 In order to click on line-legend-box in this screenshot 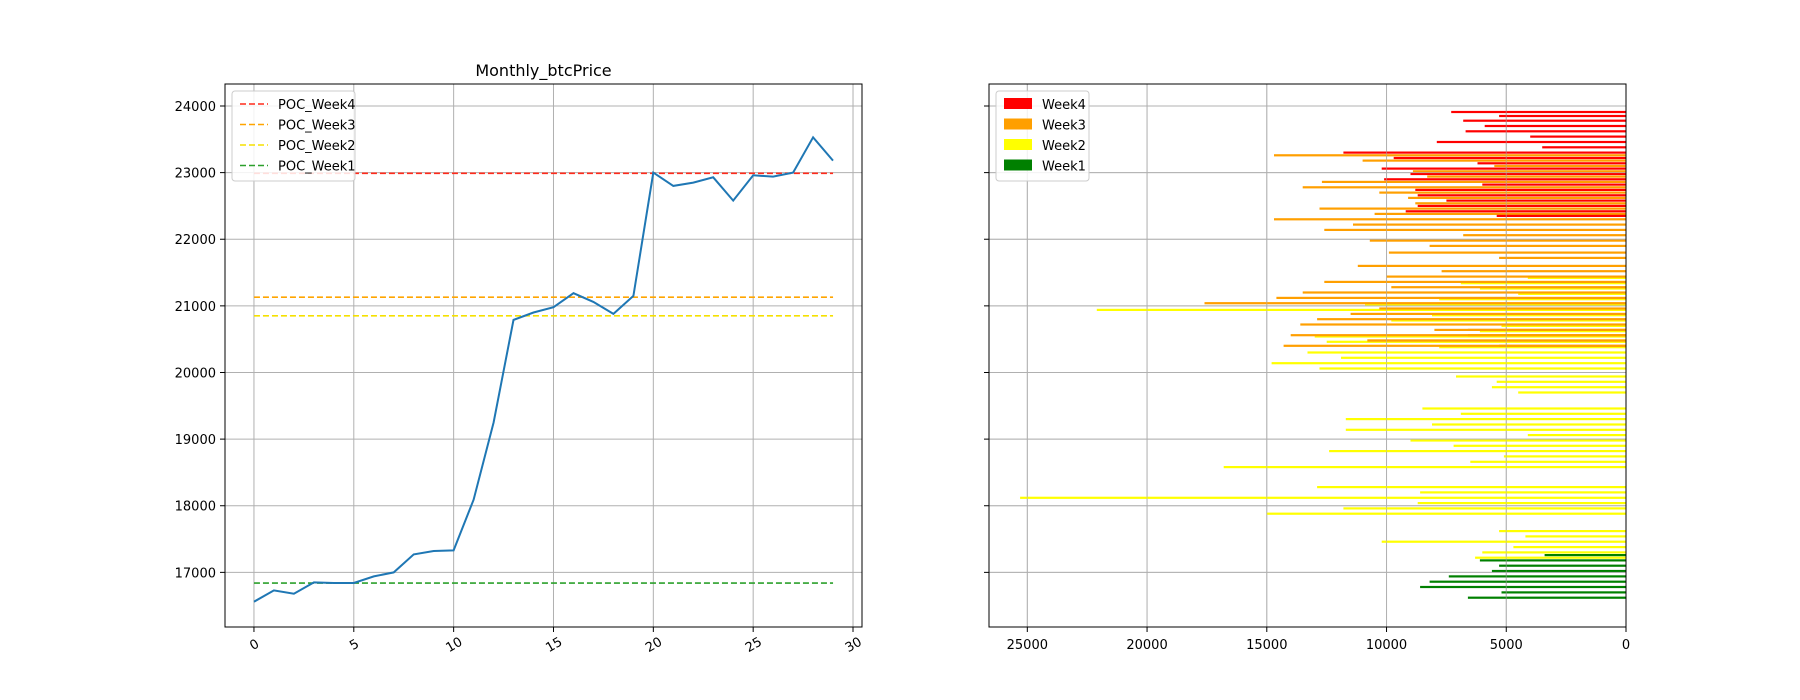, I will do `click(293, 136)`.